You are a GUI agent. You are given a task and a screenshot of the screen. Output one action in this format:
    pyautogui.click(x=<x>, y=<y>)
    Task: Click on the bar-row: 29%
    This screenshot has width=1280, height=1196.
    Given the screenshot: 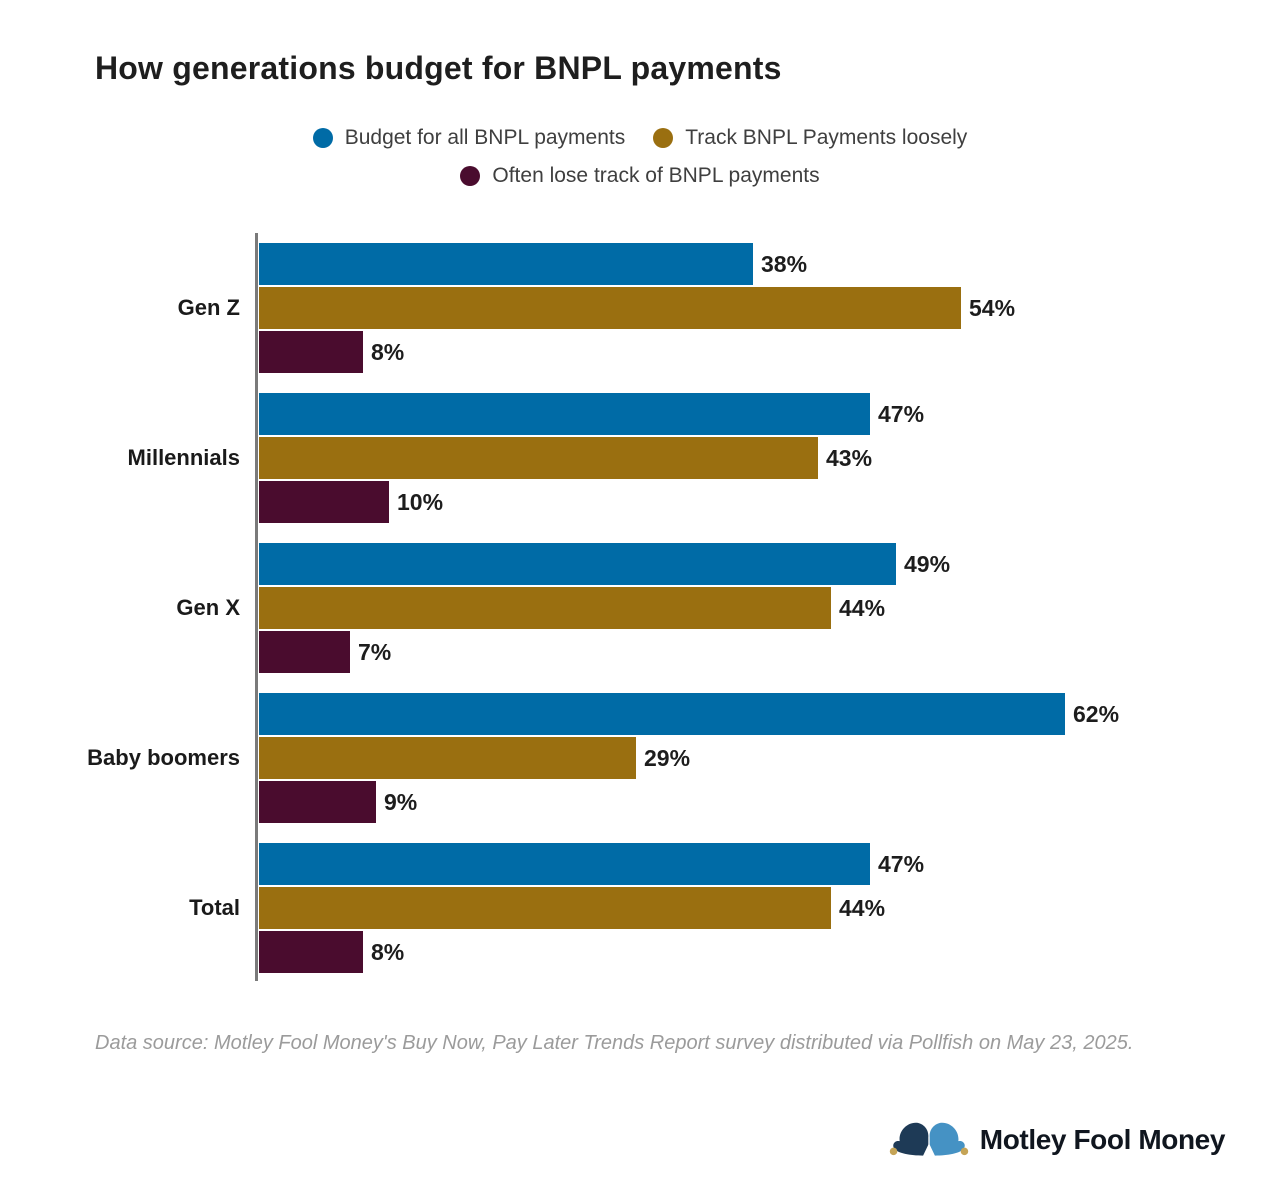 What is the action you would take?
    pyautogui.click(x=689, y=758)
    